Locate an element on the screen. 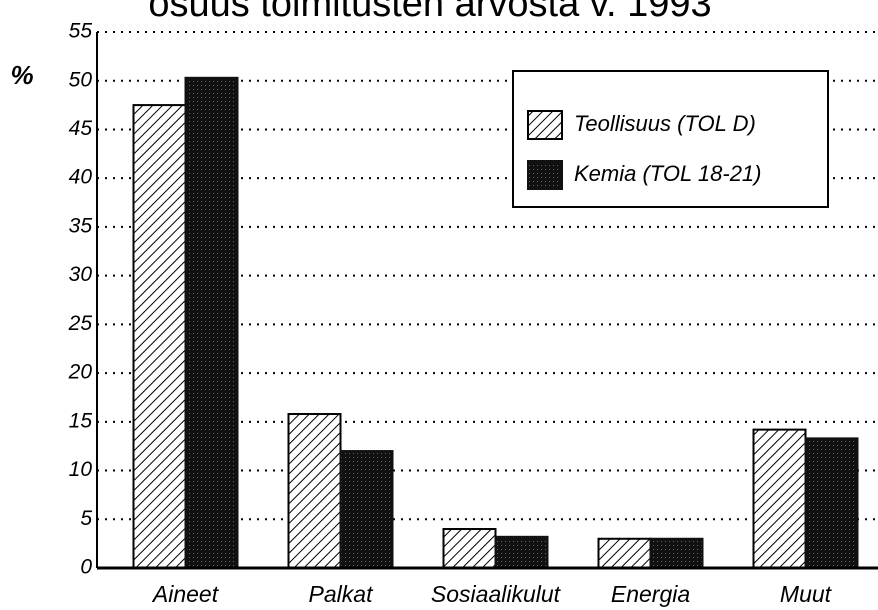 This screenshot has height=610, width=878. x-tick-label: Sosiaalikulut is located at coordinates (496, 594).